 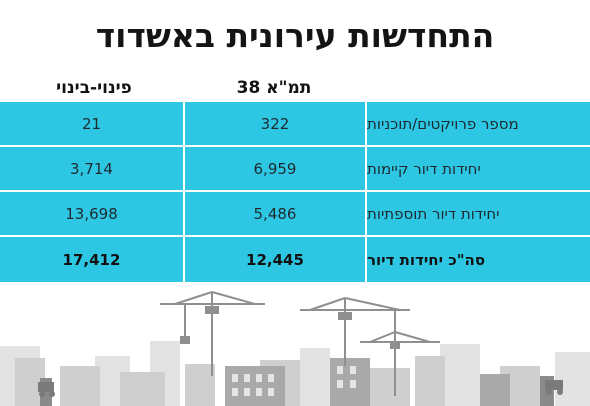 I want to click on table-row-existing-units: יחידות דיור קיימות 6,959 3,714, so click(x=295, y=169).